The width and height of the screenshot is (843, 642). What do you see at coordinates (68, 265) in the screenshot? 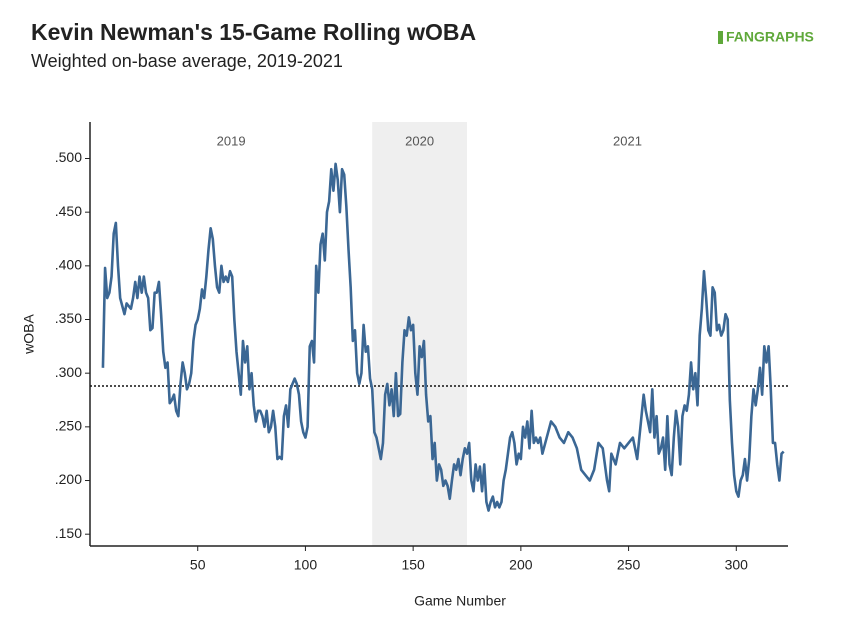
I see `y-tick-label: .400` at bounding box center [68, 265].